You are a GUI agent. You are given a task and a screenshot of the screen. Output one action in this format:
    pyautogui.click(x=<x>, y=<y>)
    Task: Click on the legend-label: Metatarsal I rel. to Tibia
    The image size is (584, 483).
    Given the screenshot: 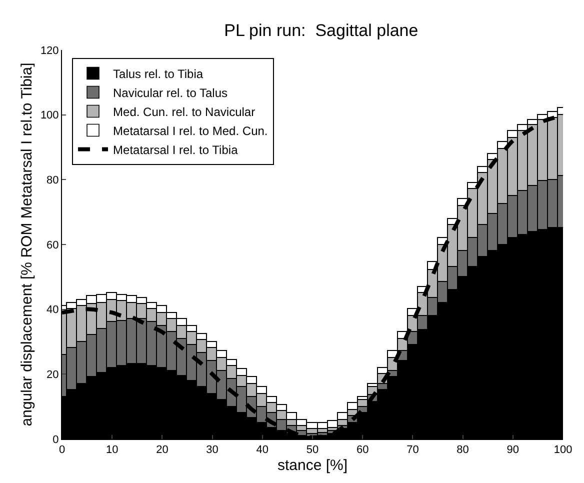 What is the action you would take?
    pyautogui.click(x=175, y=149)
    